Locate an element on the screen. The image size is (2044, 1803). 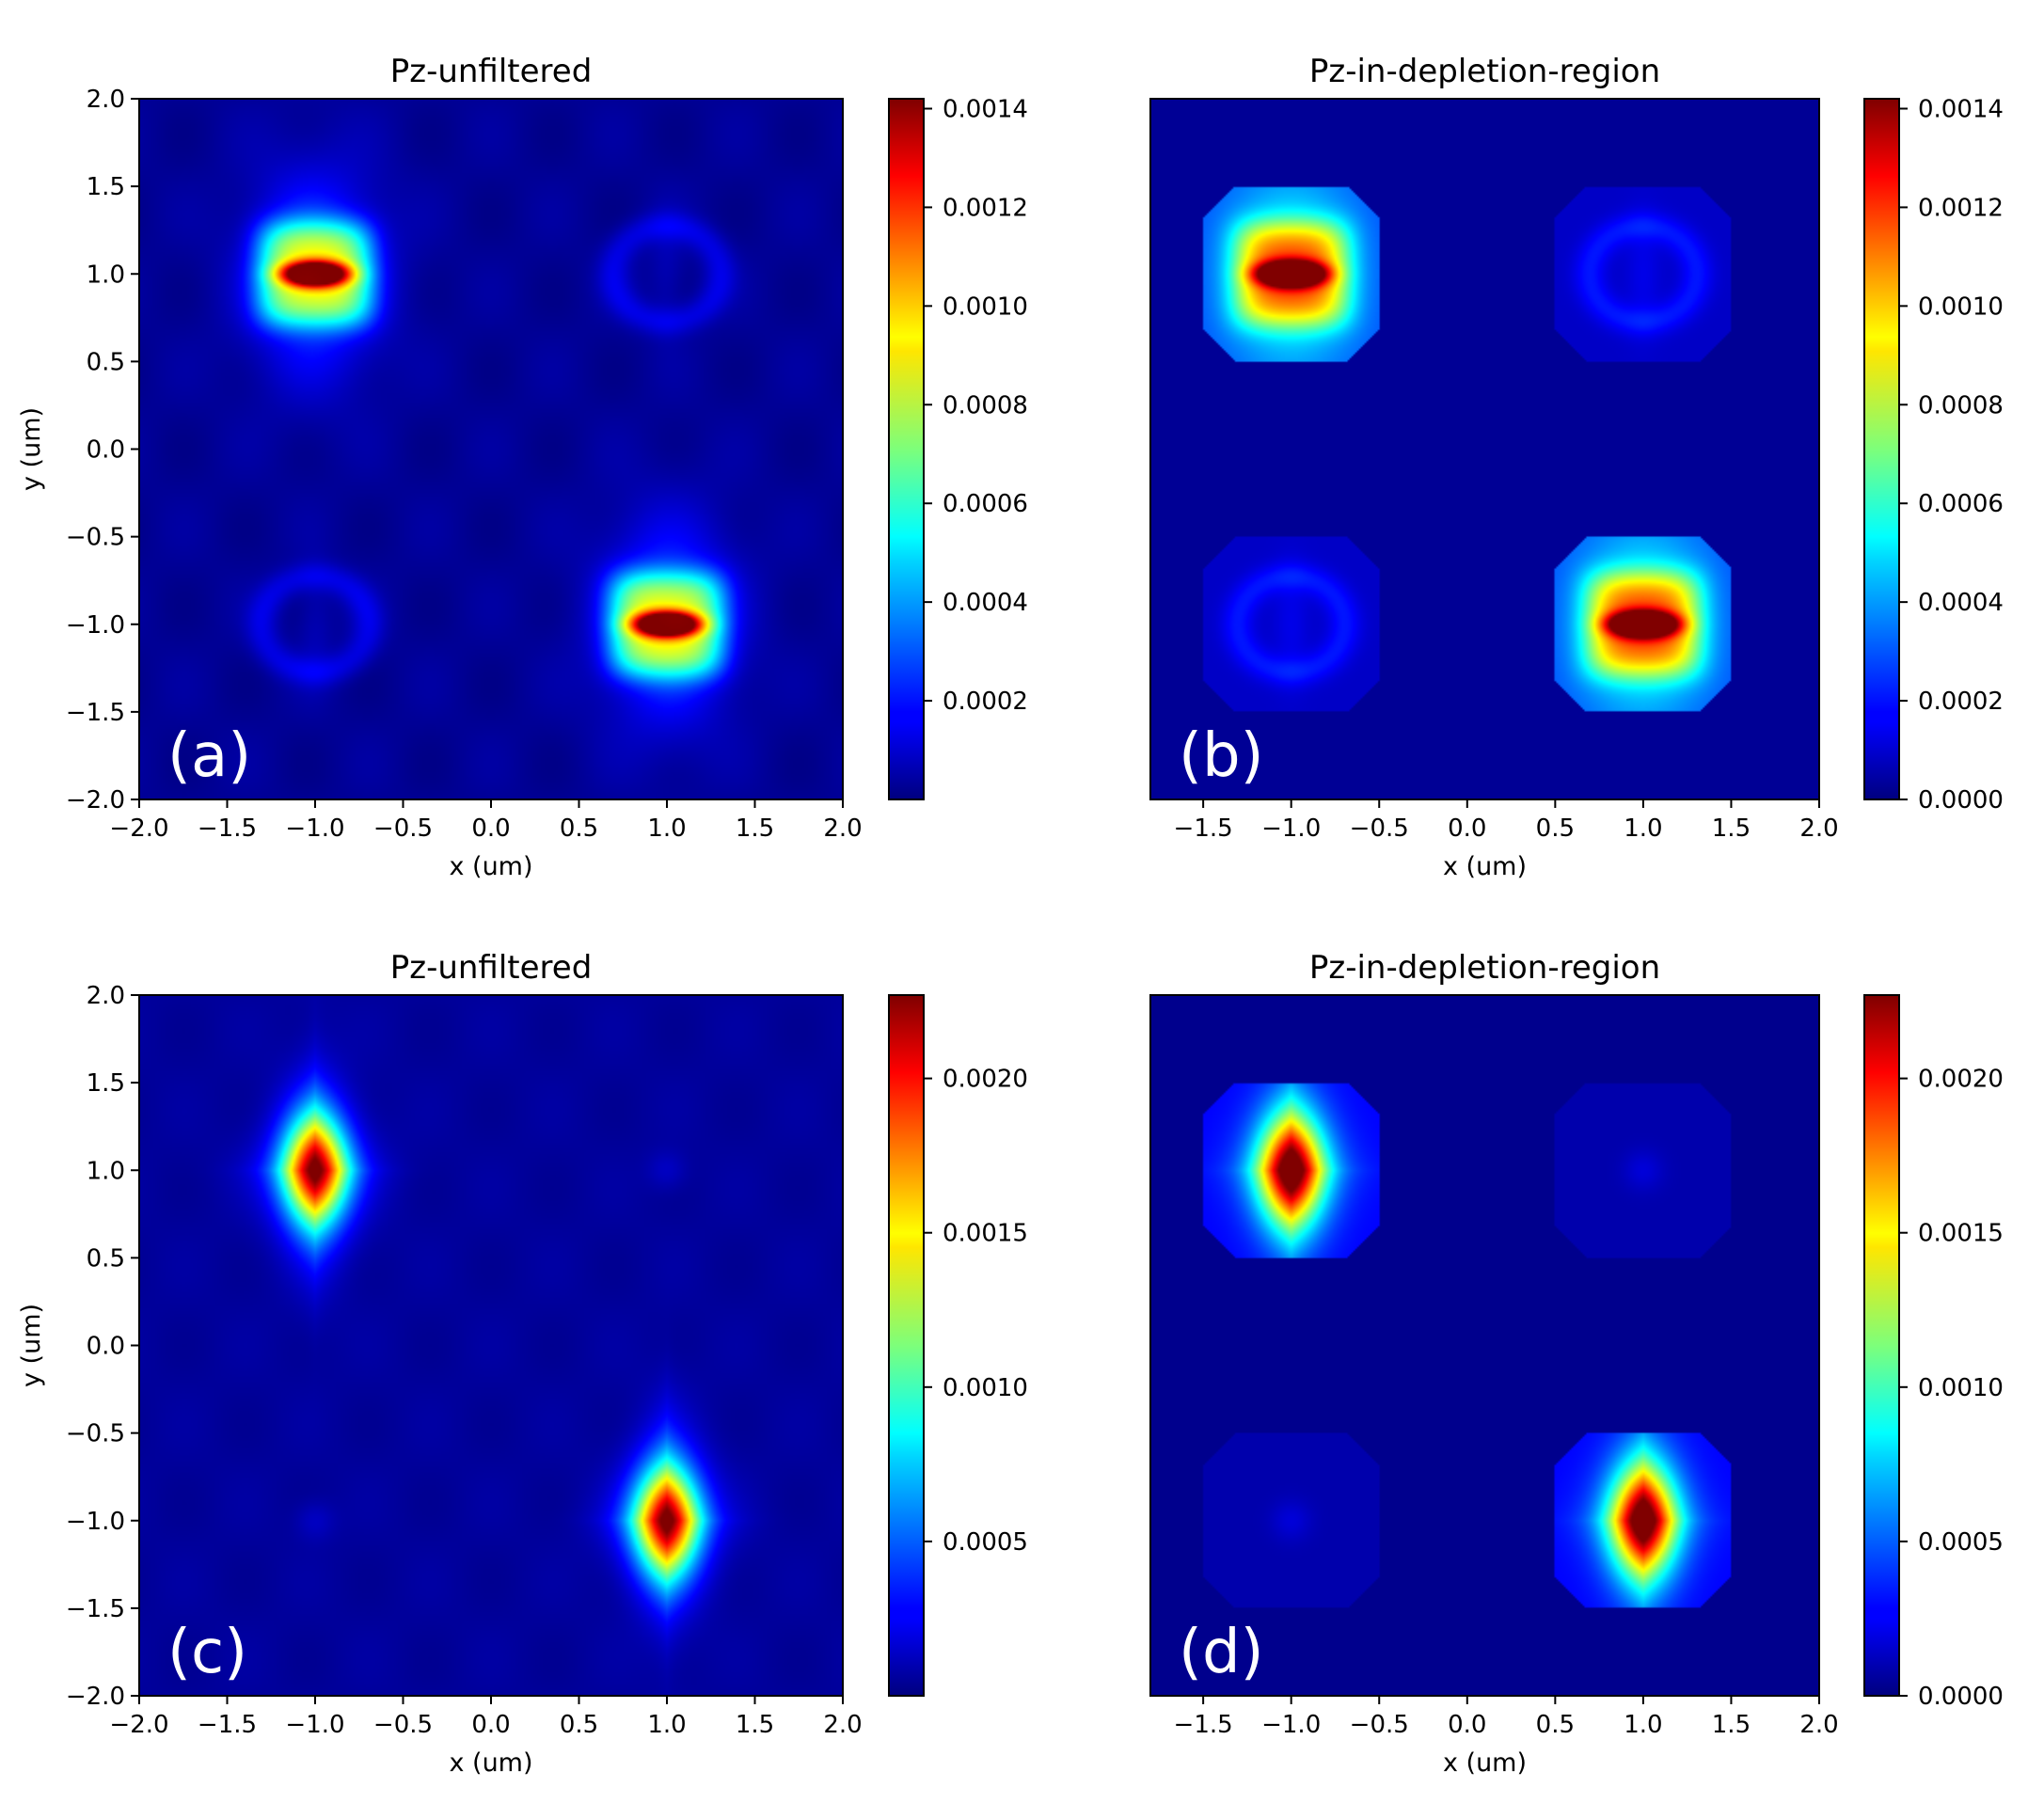
colorbar-tick-label: 0.0020 is located at coordinates (1961, 1080).